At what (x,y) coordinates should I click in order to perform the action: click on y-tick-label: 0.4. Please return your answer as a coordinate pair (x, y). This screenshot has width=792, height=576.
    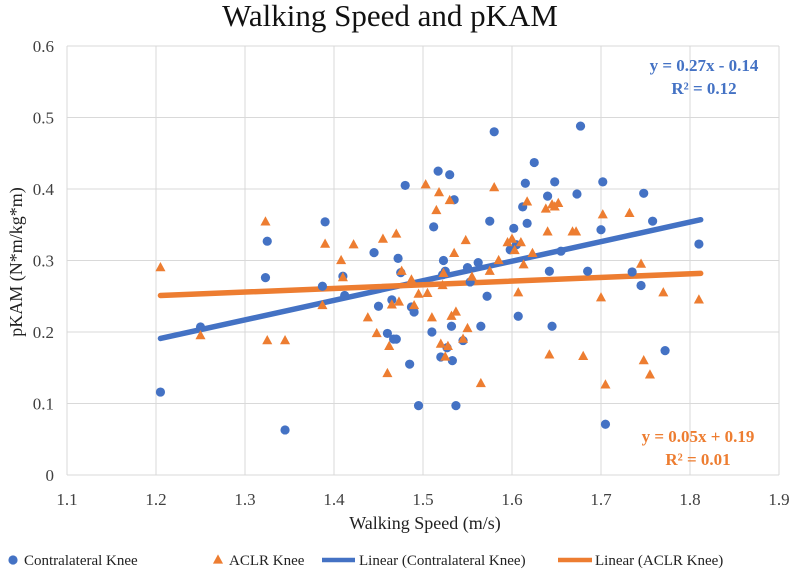
    Looking at the image, I should click on (44, 189).